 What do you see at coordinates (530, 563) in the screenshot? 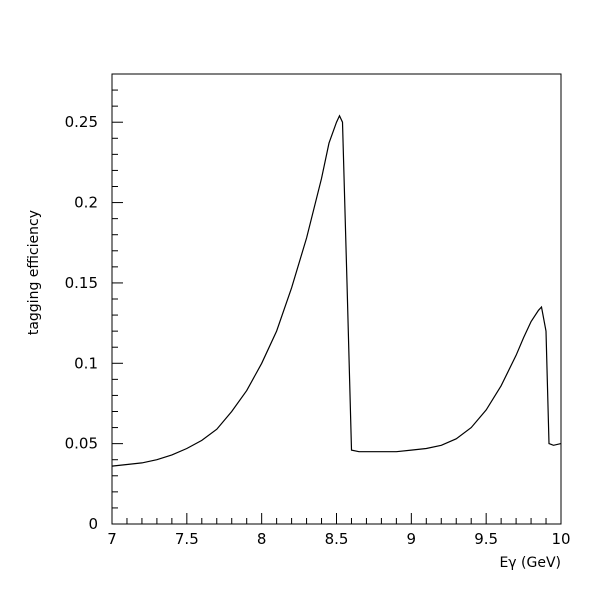
I see `x-axis-title: Eγ (GeV)` at bounding box center [530, 563].